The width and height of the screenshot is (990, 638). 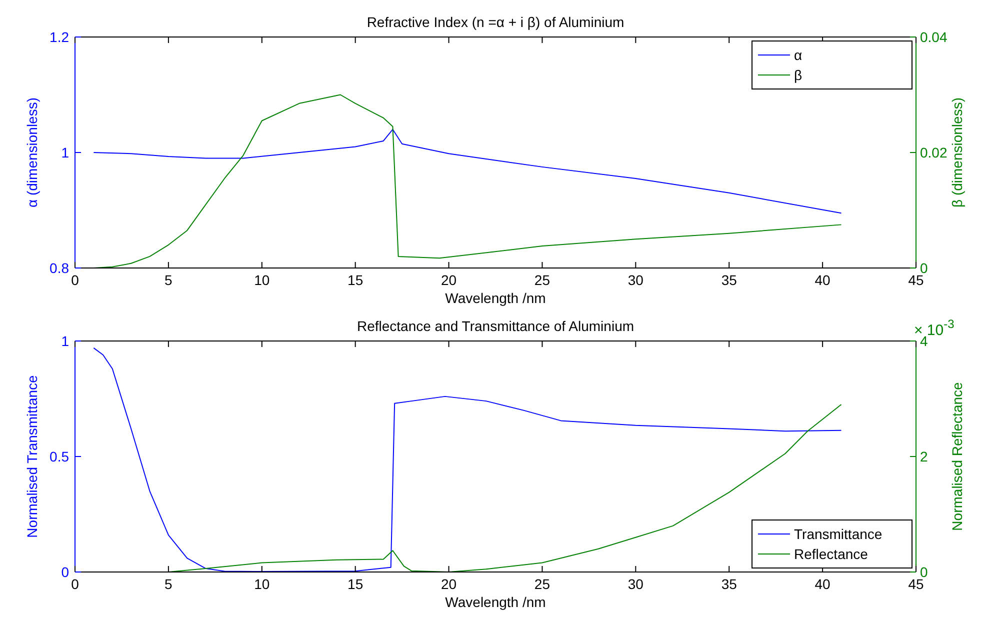 What do you see at coordinates (934, 37) in the screenshot?
I see `y2-tick-label: 0.04` at bounding box center [934, 37].